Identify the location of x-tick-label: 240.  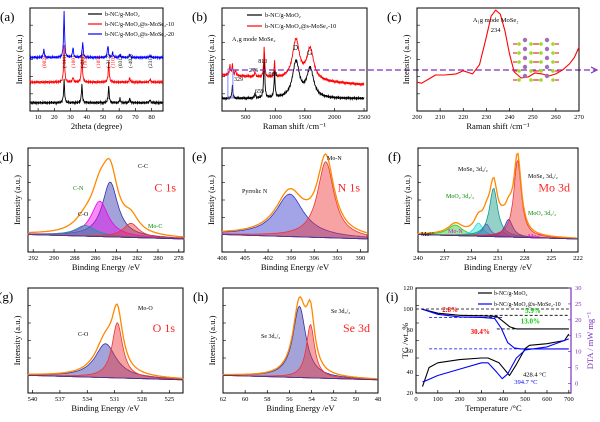
(418, 258).